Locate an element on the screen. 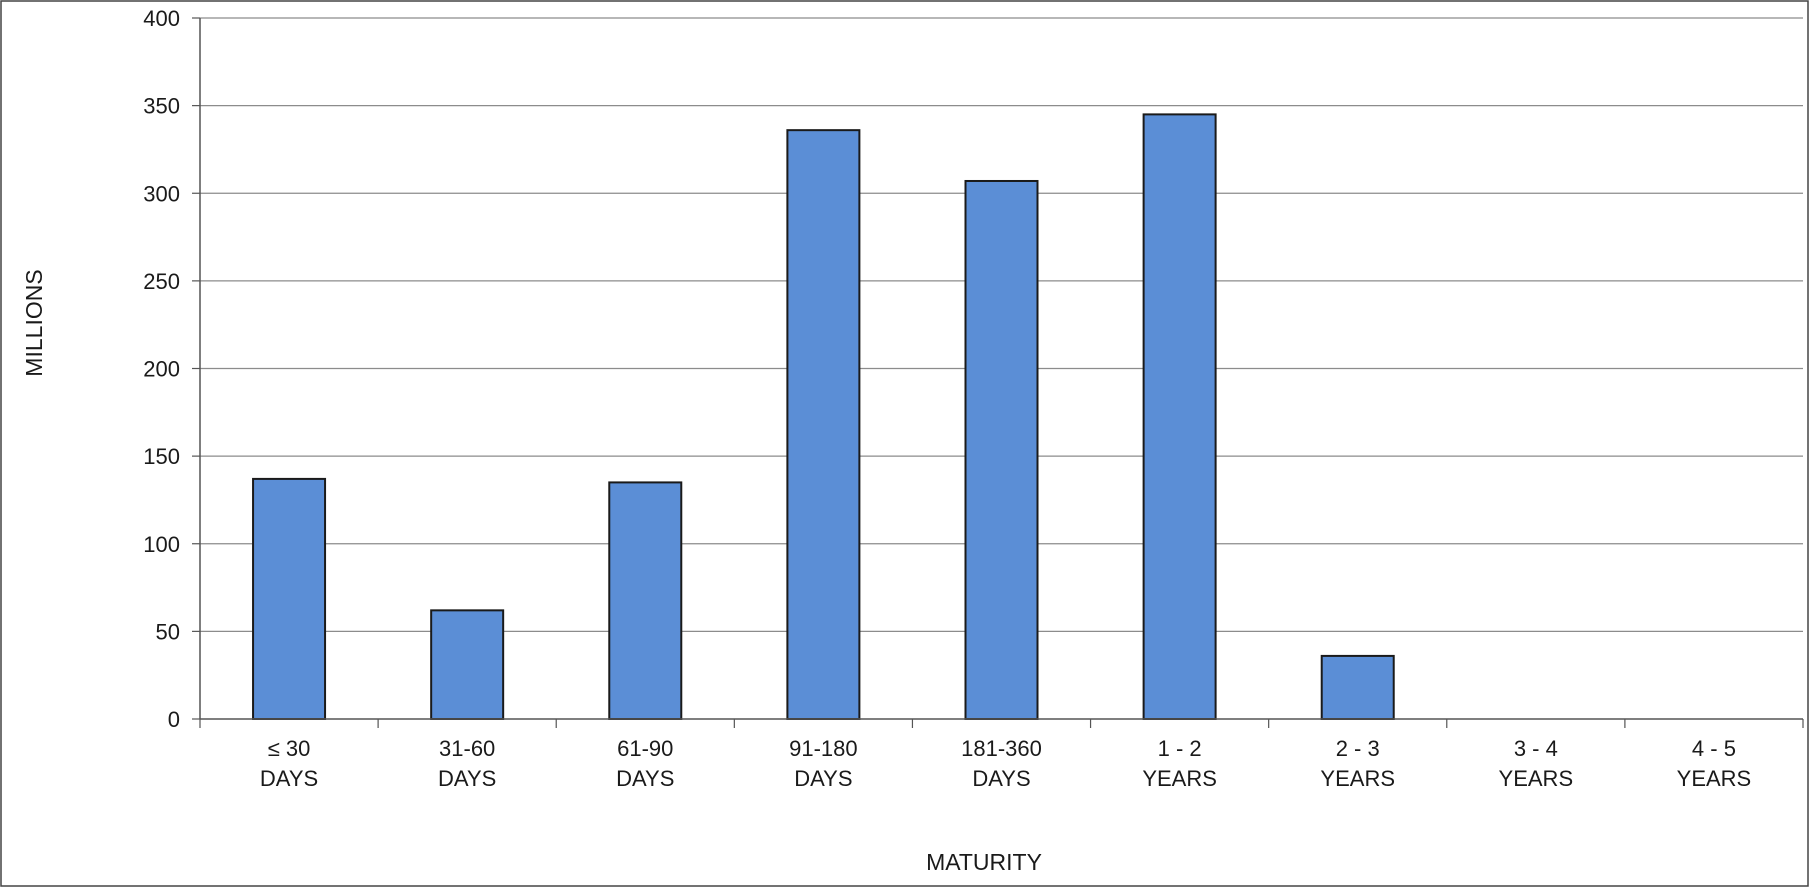 The width and height of the screenshot is (1810, 887). y-tick-label: 300 is located at coordinates (161, 193).